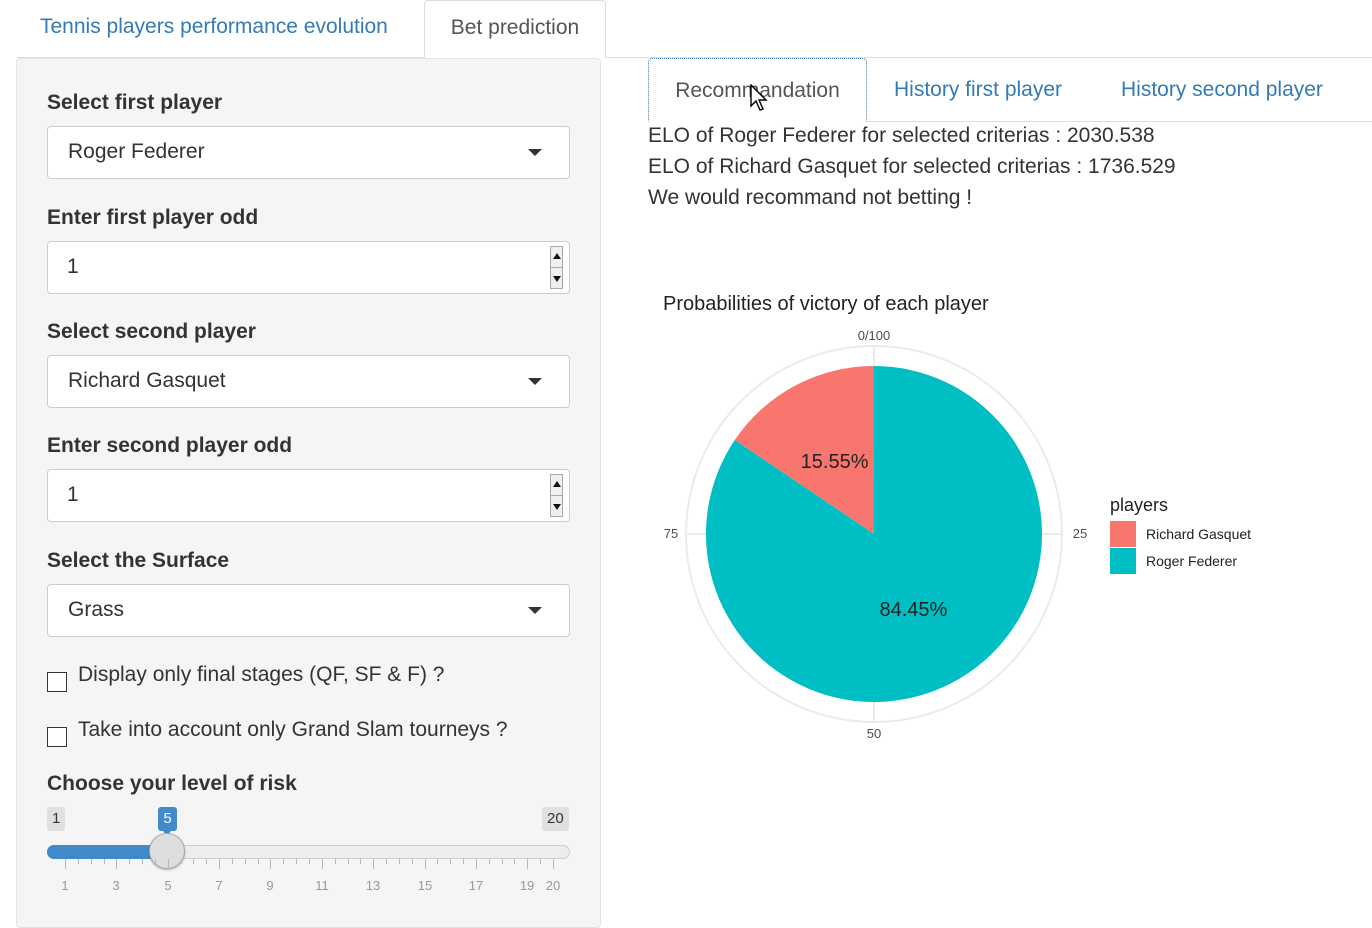 This screenshot has height=928, width=1372. What do you see at coordinates (1139, 505) in the screenshot?
I see `legend-title: players` at bounding box center [1139, 505].